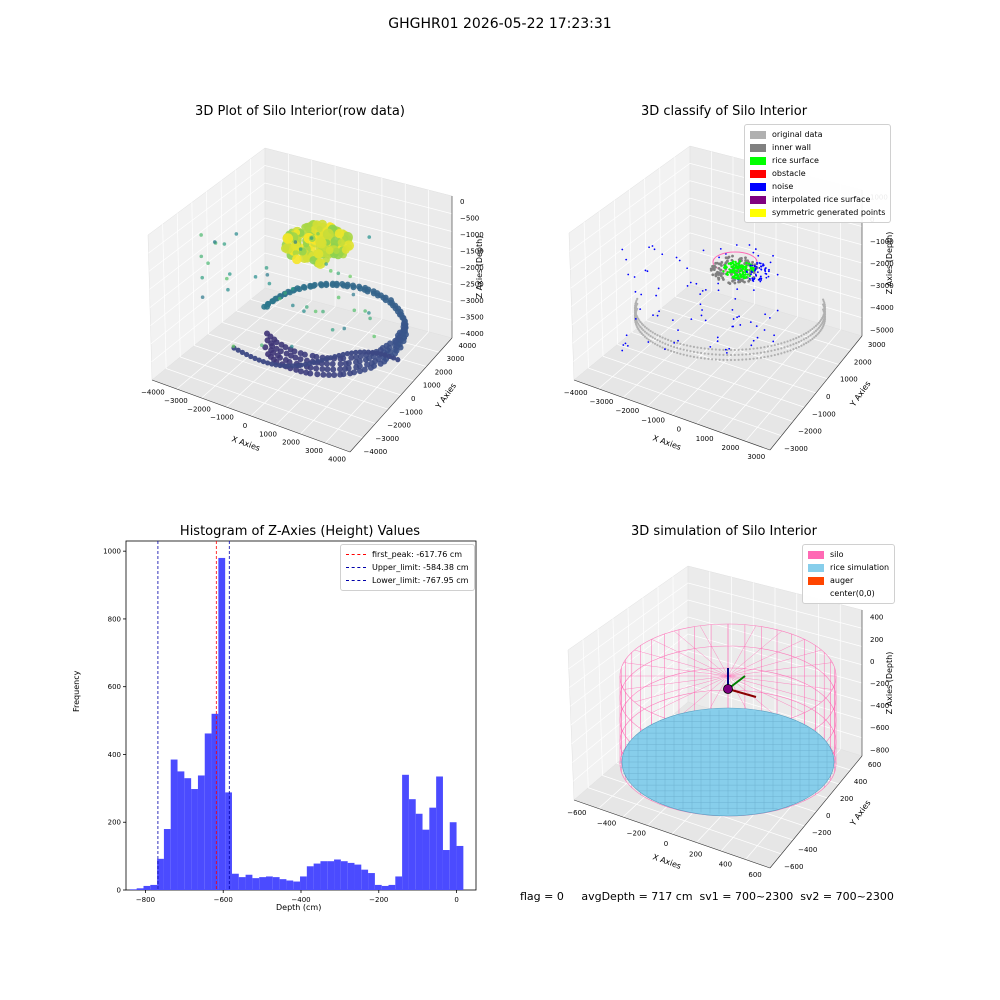 The width and height of the screenshot is (1000, 1000). What do you see at coordinates (378, 900) in the screenshot?
I see `x-tick-label: −200` at bounding box center [378, 900].